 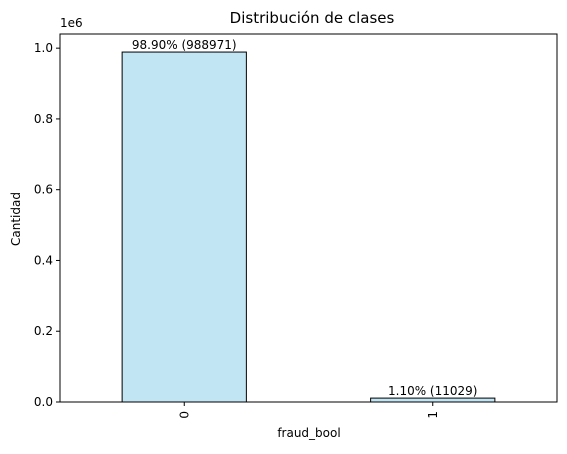 What do you see at coordinates (43, 402) in the screenshot?
I see `y-tick-label: 0.0` at bounding box center [43, 402].